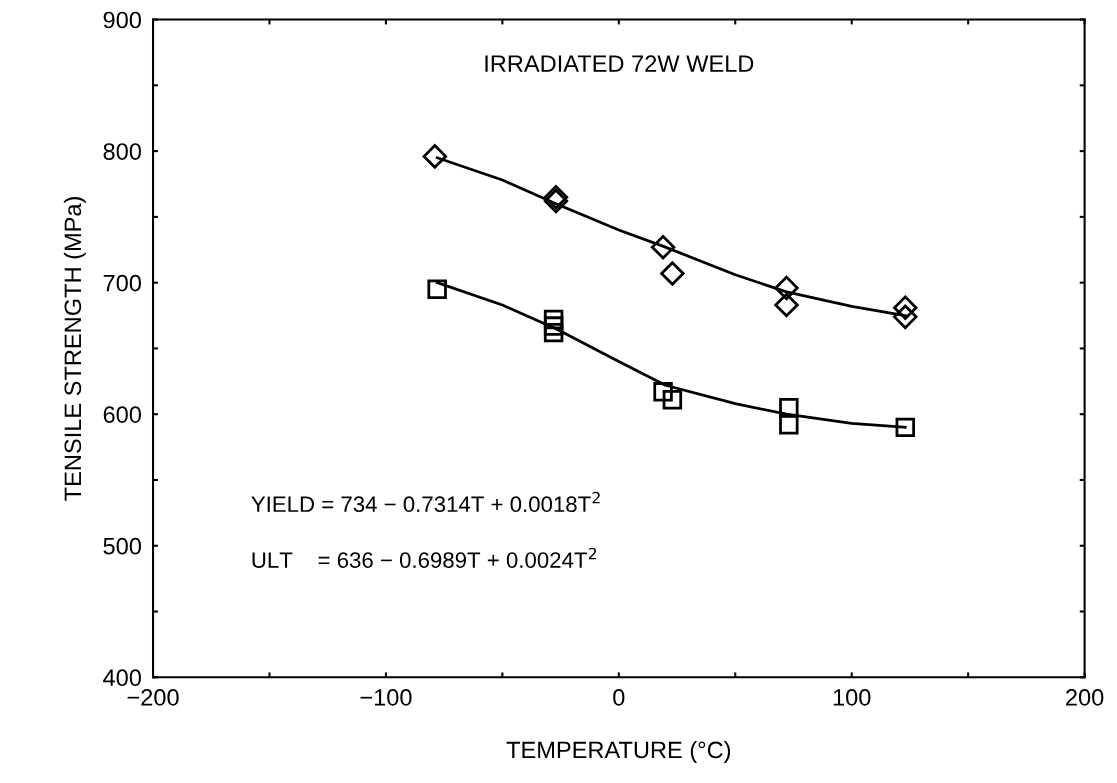 This screenshot has height=783, width=1117. What do you see at coordinates (122, 678) in the screenshot?
I see `y-tick-label: 400` at bounding box center [122, 678].